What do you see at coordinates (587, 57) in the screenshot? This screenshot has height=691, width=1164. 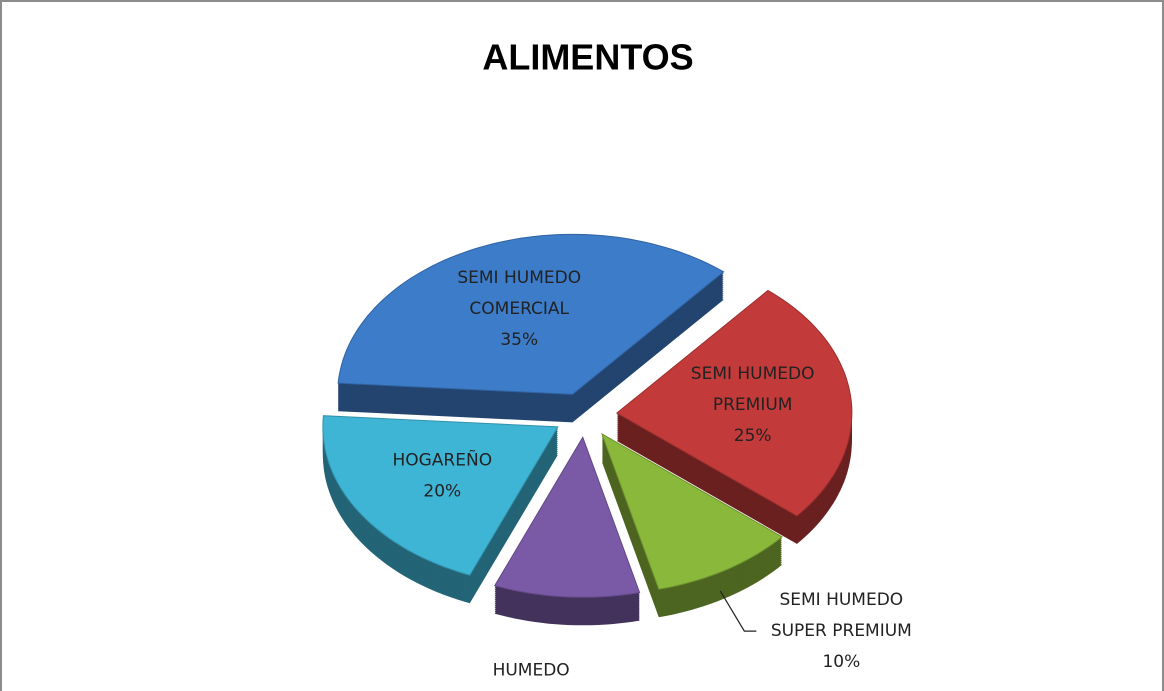 I see `chart-title: ALIMENTOS` at bounding box center [587, 57].